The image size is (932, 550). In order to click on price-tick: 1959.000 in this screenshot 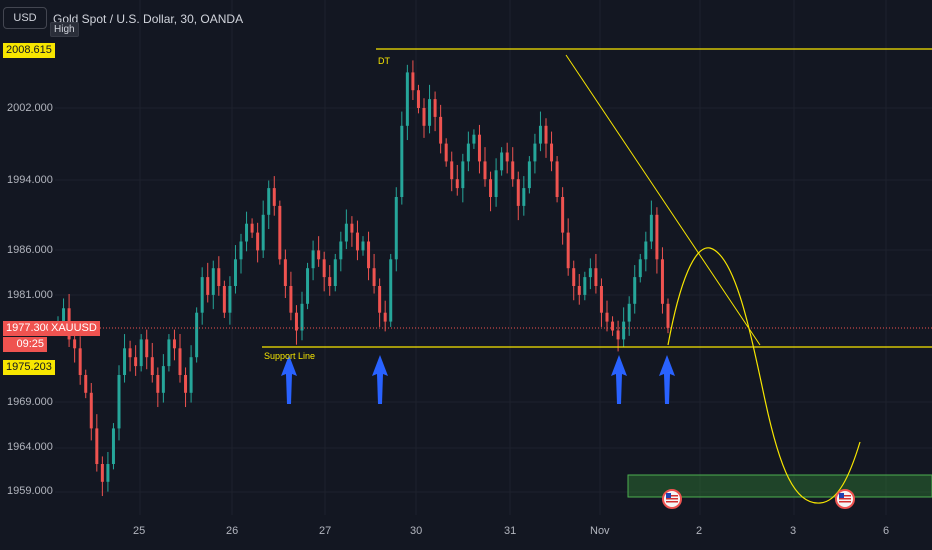, I will do `click(30, 491)`.